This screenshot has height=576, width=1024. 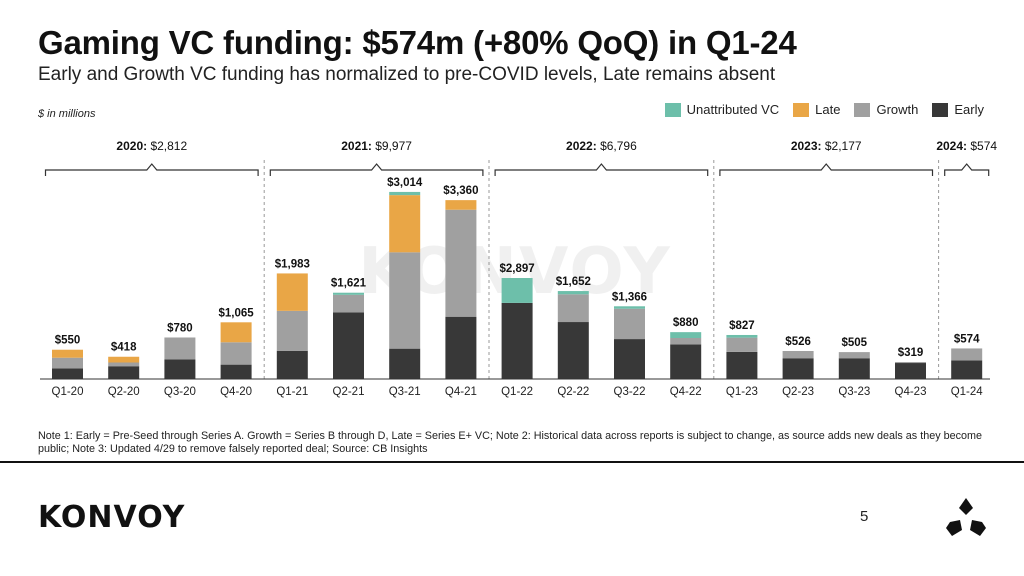 I want to click on x-tick-label: Q3-20, so click(x=180, y=392).